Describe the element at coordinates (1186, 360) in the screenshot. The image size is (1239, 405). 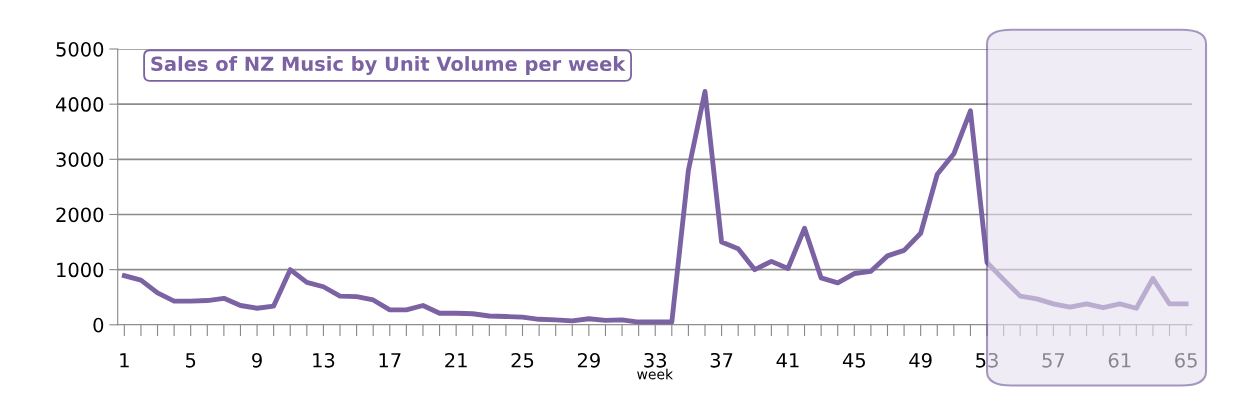
I see `x-tick-label: 65` at that location.